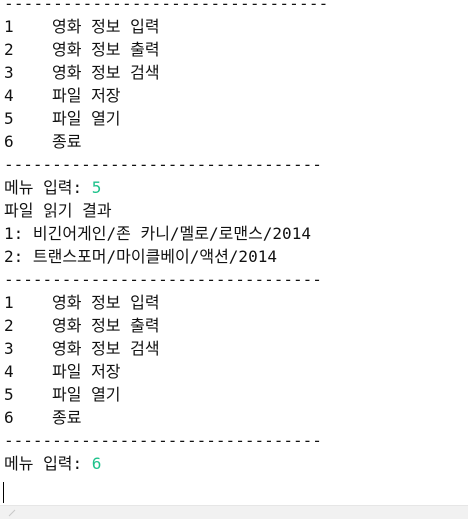 The width and height of the screenshot is (468, 519). What do you see at coordinates (140, 256) in the screenshot?
I see `read-result-row: 2: 트랜스포머/마이클베이/액션/2014` at bounding box center [140, 256].